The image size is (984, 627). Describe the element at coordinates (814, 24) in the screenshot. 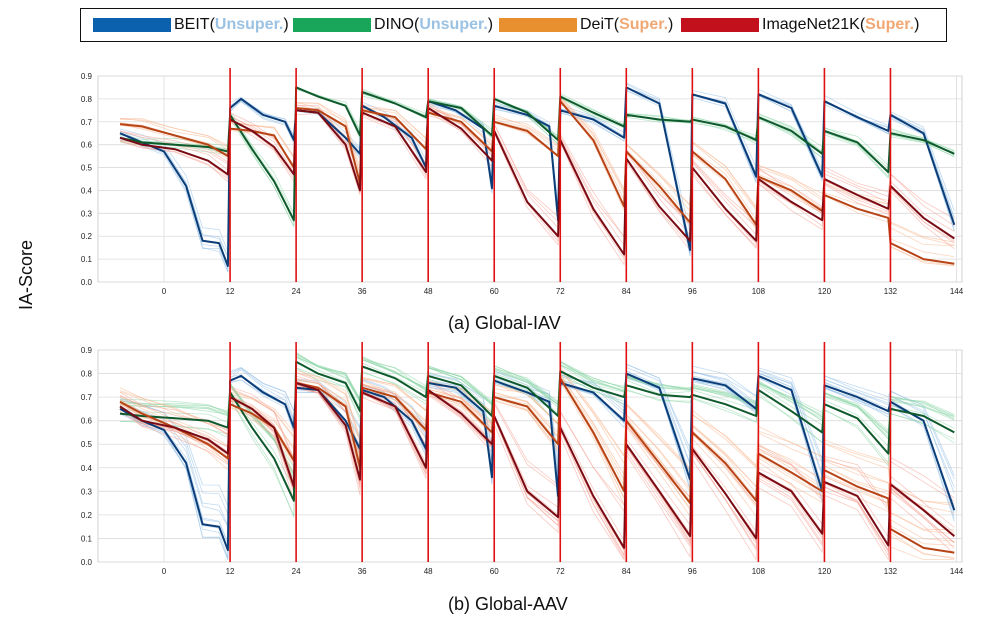

I see `legend-model-name: ImageNet21K(` at that location.